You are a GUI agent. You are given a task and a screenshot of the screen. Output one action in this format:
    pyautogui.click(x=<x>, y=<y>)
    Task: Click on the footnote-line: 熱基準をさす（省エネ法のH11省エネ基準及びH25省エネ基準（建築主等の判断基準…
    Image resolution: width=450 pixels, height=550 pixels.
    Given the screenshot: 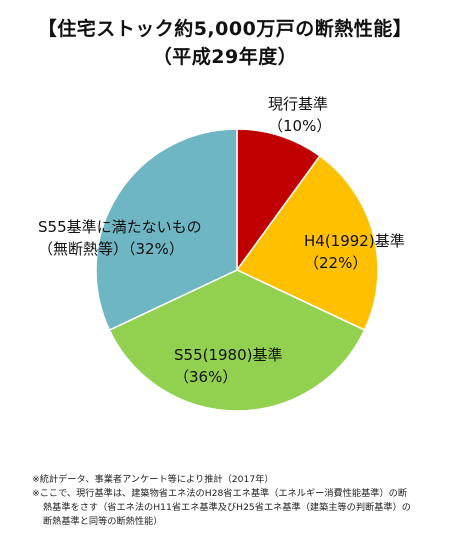 What is the action you would take?
    pyautogui.click(x=227, y=507)
    